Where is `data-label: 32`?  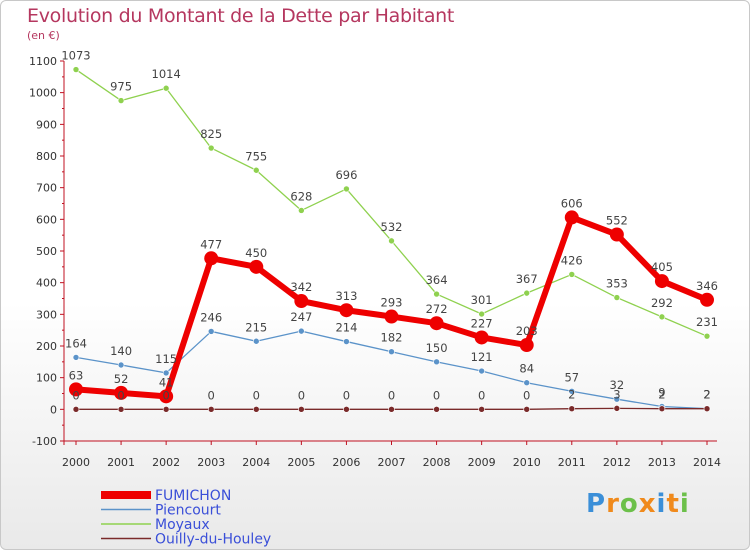 data-label: 32 is located at coordinates (617, 385).